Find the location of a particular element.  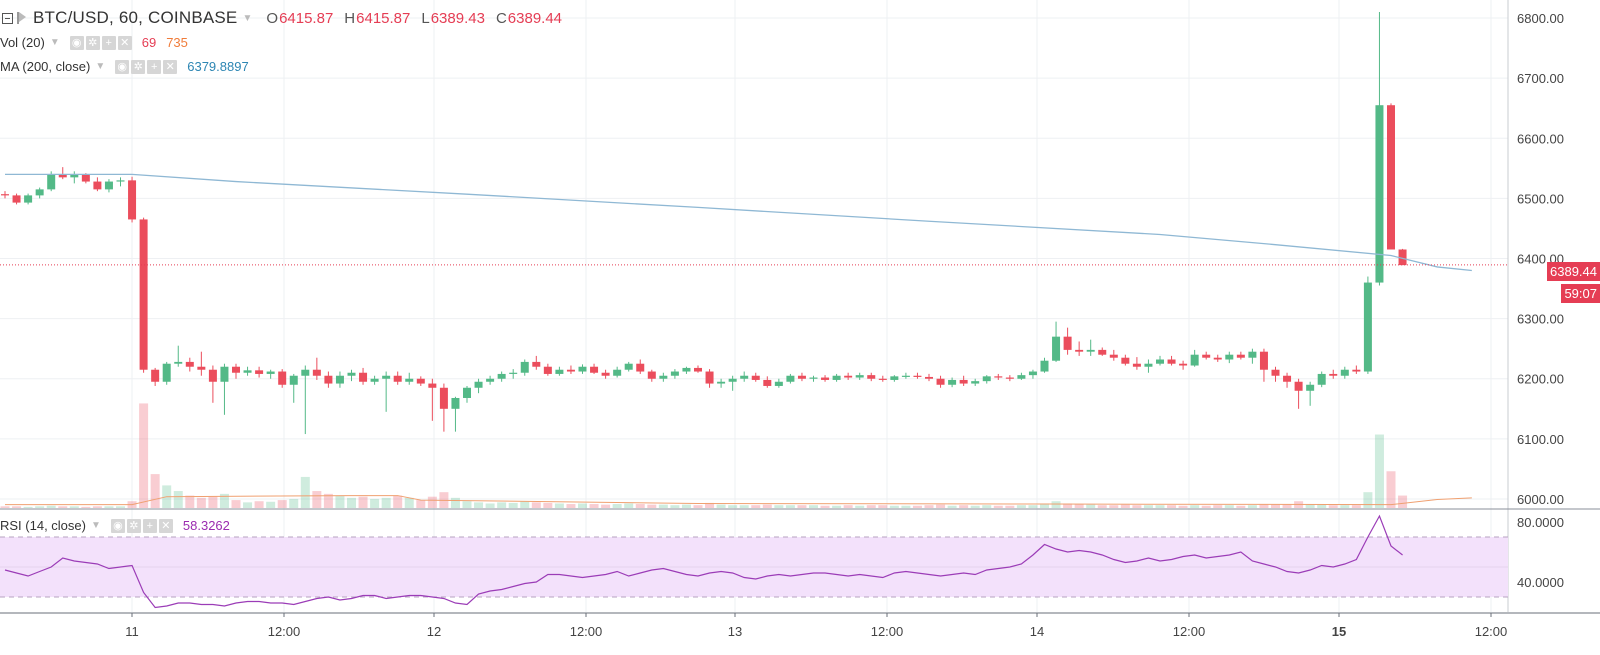

ma-legend: MA (200, close) ▼ ◉ ✲ + ✕ 6379.8897 is located at coordinates (124, 66).